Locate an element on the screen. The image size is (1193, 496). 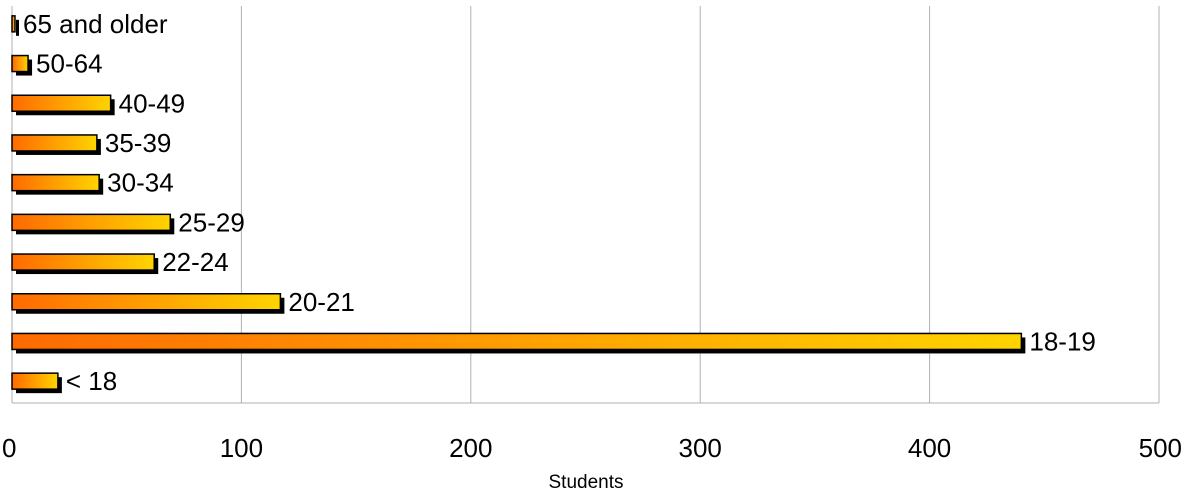
bar-group: 30-34 is located at coordinates (92, 183).